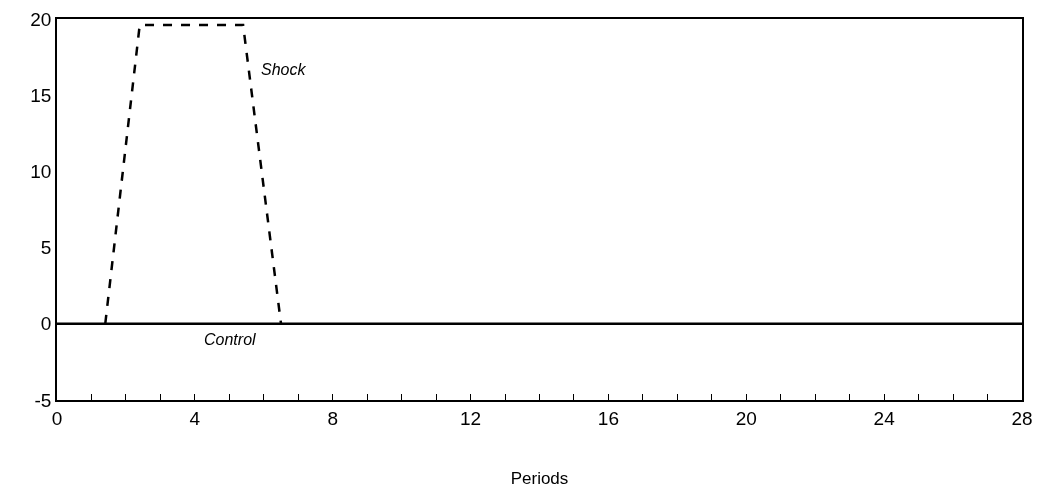  Describe the element at coordinates (230, 339) in the screenshot. I see `series-label: Control` at that location.